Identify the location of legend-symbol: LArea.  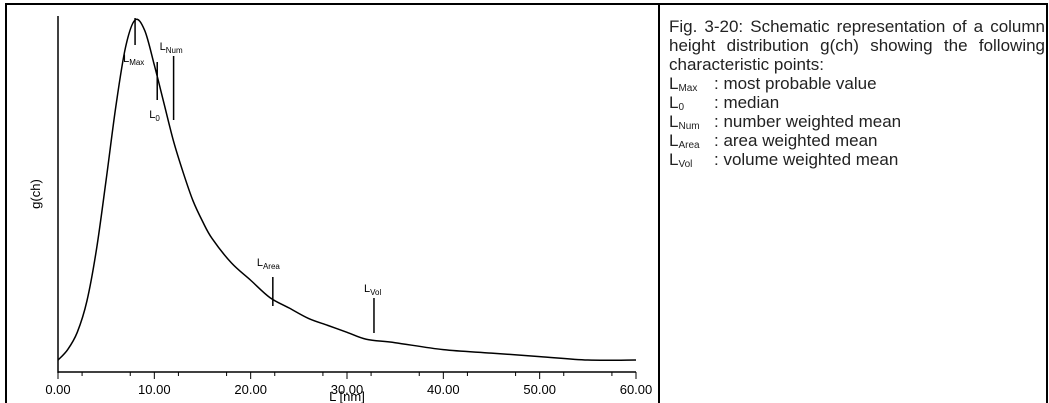
(684, 141).